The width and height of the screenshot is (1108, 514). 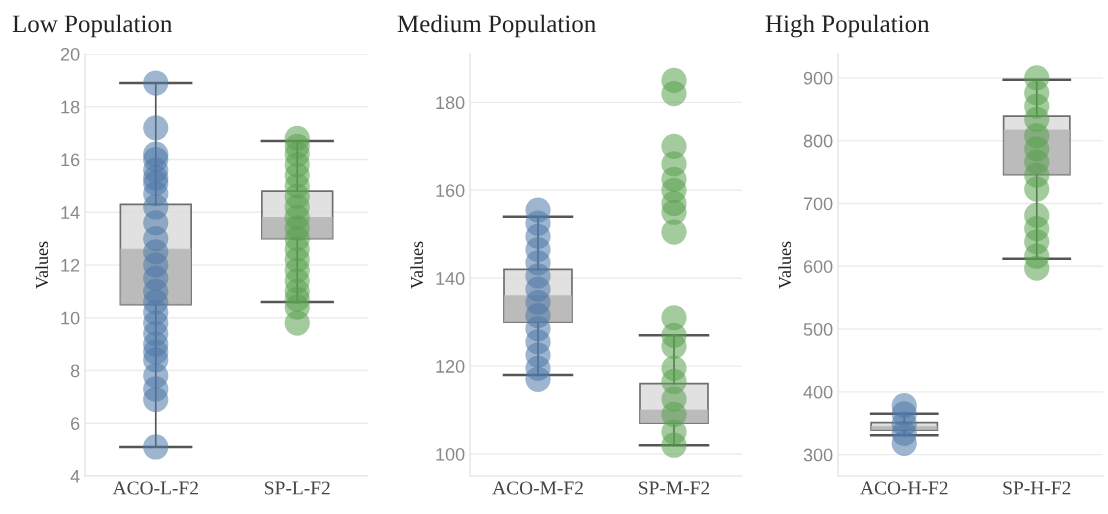 I want to click on x-tick-label: ACO-M-F2, so click(x=537, y=488).